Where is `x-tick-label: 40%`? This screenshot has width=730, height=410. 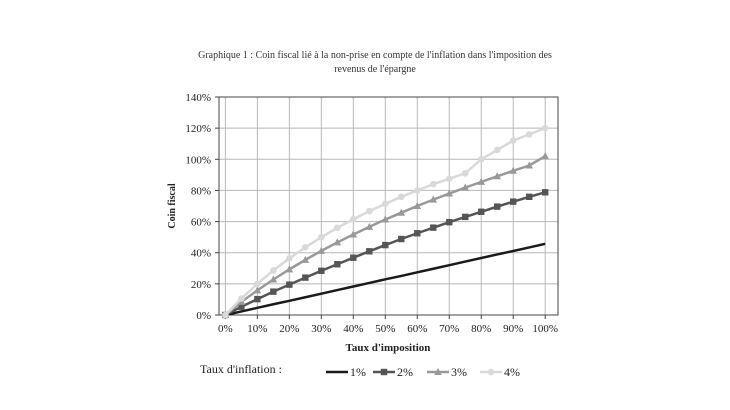 x-tick-label: 40% is located at coordinates (353, 329).